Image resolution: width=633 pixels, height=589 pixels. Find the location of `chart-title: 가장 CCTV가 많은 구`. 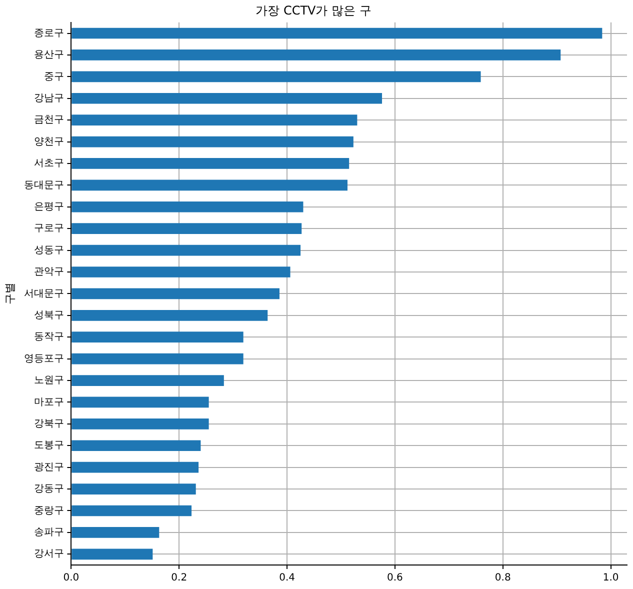

chart-title: 가장 CCTV가 많은 구 is located at coordinates (314, 10).